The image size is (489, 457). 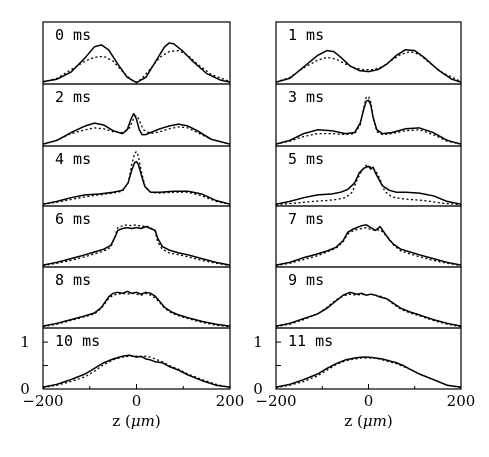 I want to click on panel-label: 1 ms, so click(x=306, y=35).